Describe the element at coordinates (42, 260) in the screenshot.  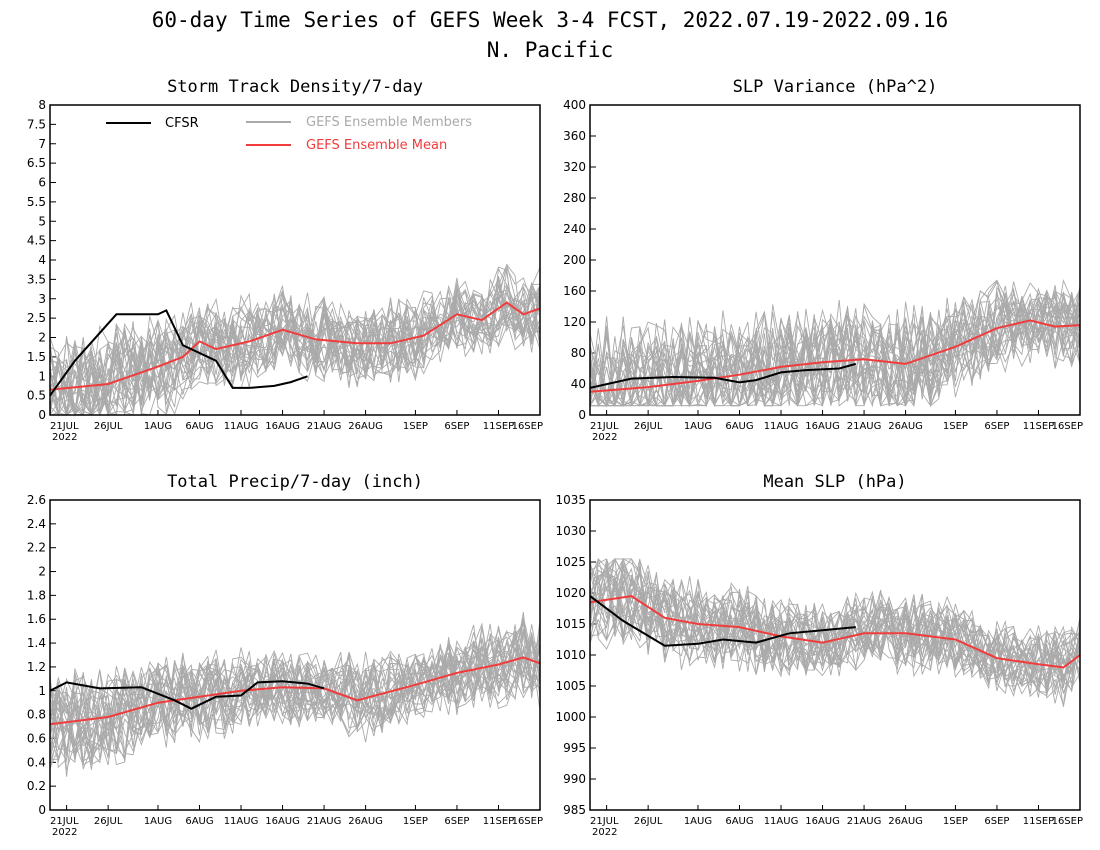
I see `y-tick-label: 4` at that location.